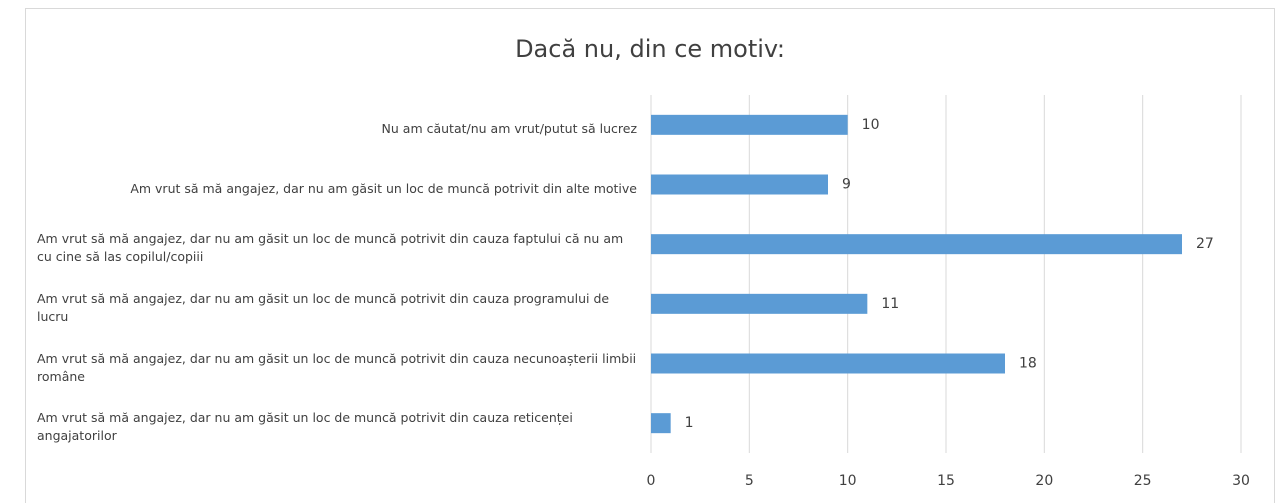  What do you see at coordinates (946, 481) in the screenshot?
I see `x-tick-label: 15` at bounding box center [946, 481].